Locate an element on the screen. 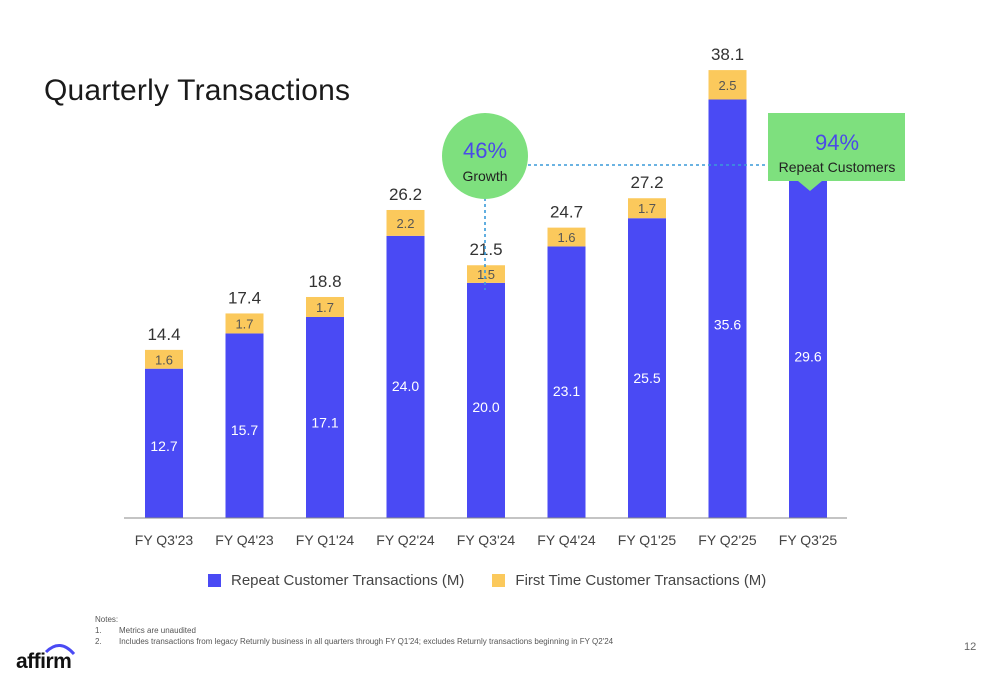 This screenshot has width=1000, height=685. bar-total-label: 26.2 is located at coordinates (405, 194).